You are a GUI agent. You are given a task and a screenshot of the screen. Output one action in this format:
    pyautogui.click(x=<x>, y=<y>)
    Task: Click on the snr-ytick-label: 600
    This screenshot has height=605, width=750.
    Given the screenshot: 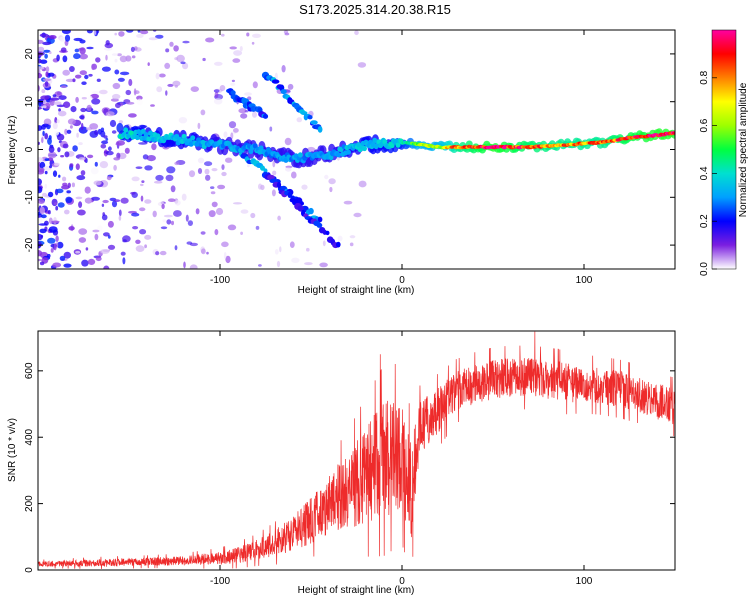 What is the action you would take?
    pyautogui.click(x=29, y=370)
    